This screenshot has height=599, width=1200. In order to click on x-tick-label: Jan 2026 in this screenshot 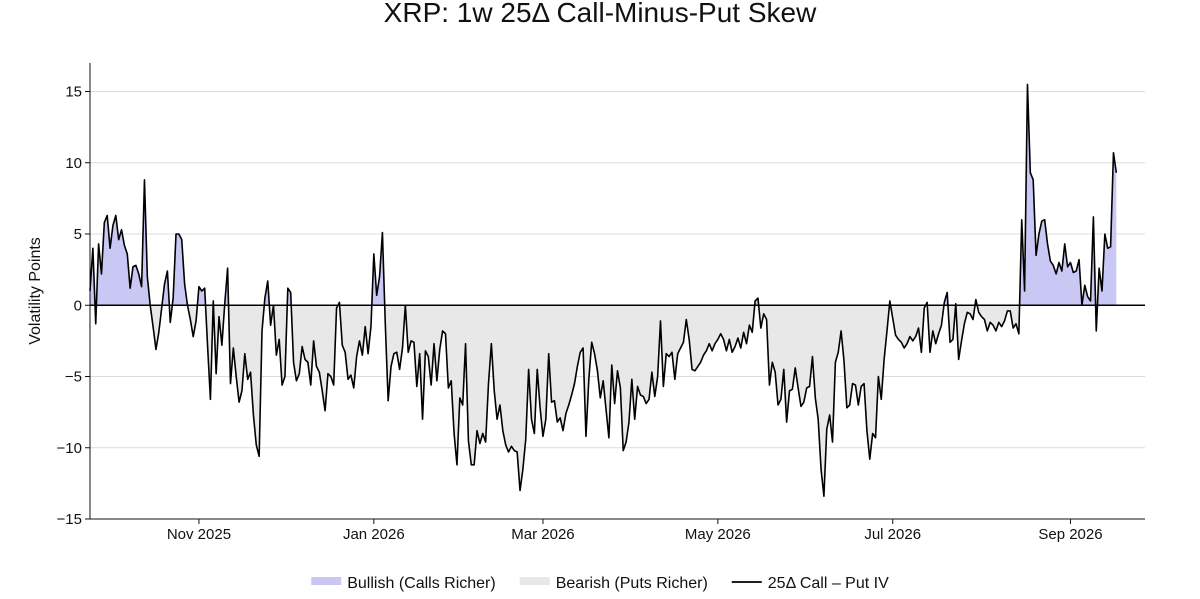, I will do `click(374, 534)`.